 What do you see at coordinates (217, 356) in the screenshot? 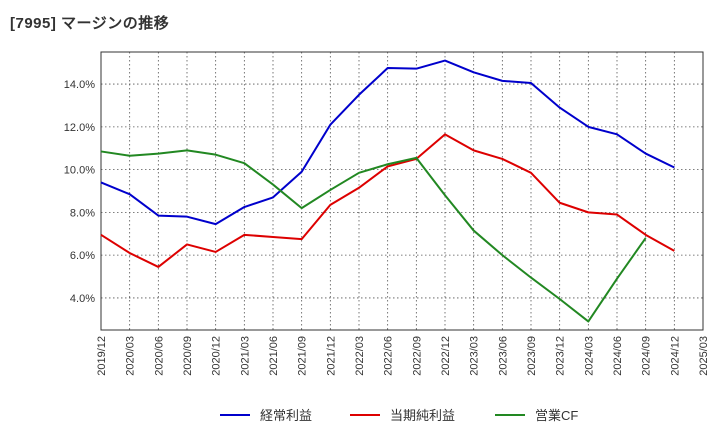
I see `x-tick-label: 2020/12` at bounding box center [217, 356].